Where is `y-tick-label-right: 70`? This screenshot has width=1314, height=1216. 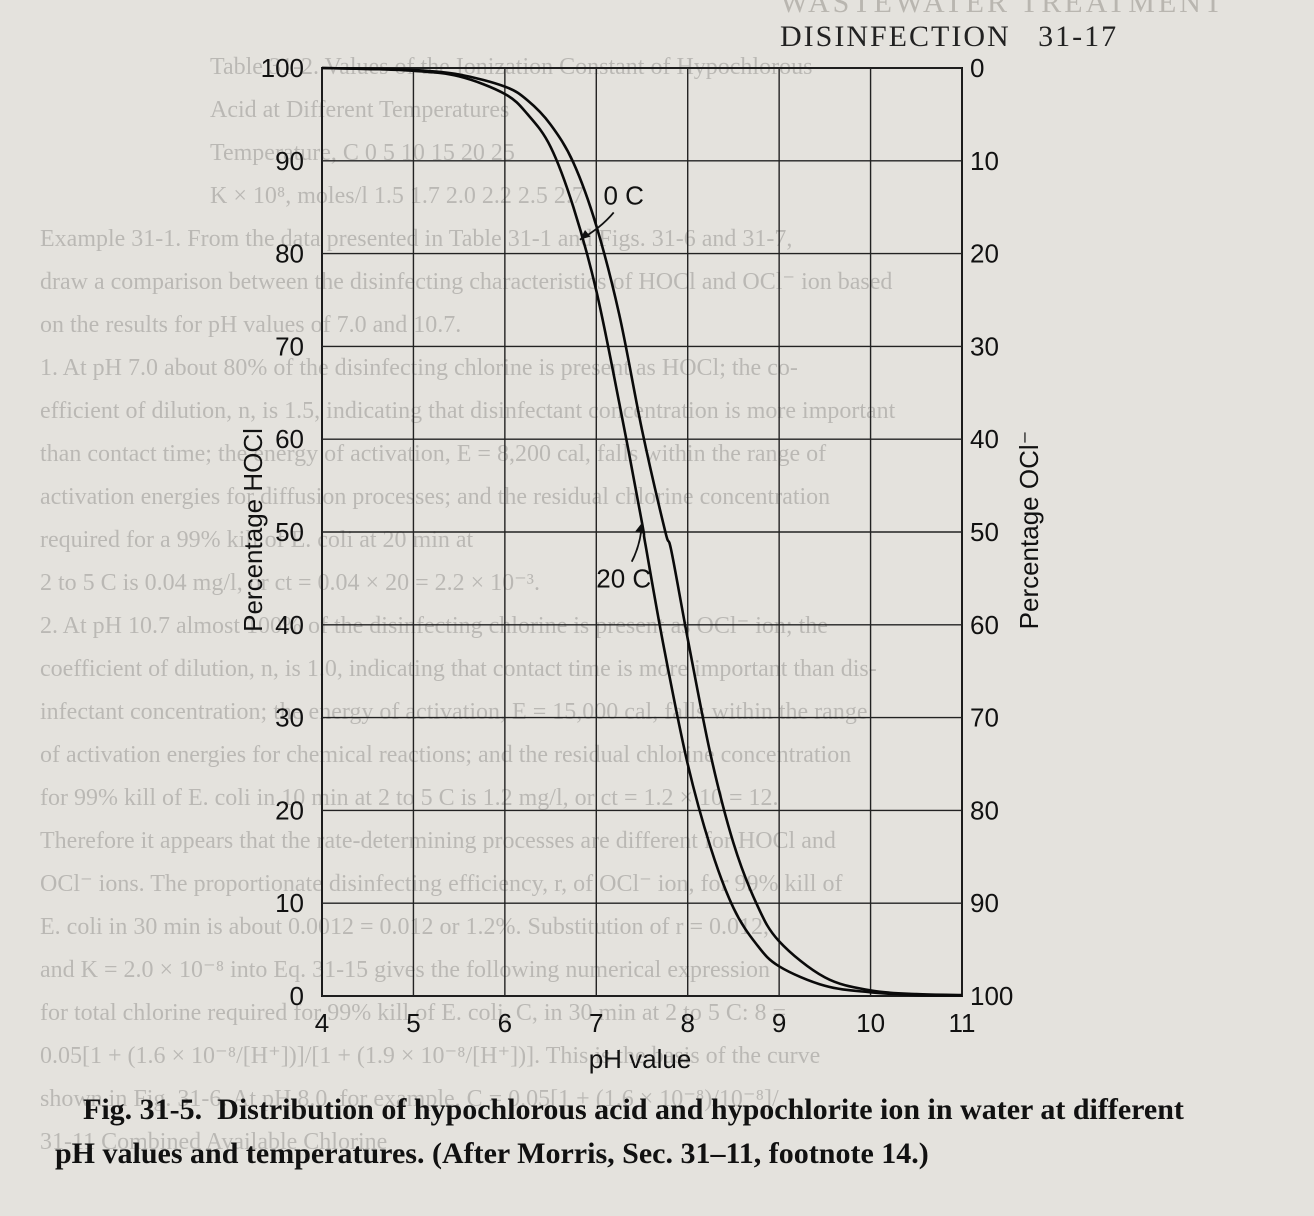 y-tick-label-right: 70 is located at coordinates (984, 718).